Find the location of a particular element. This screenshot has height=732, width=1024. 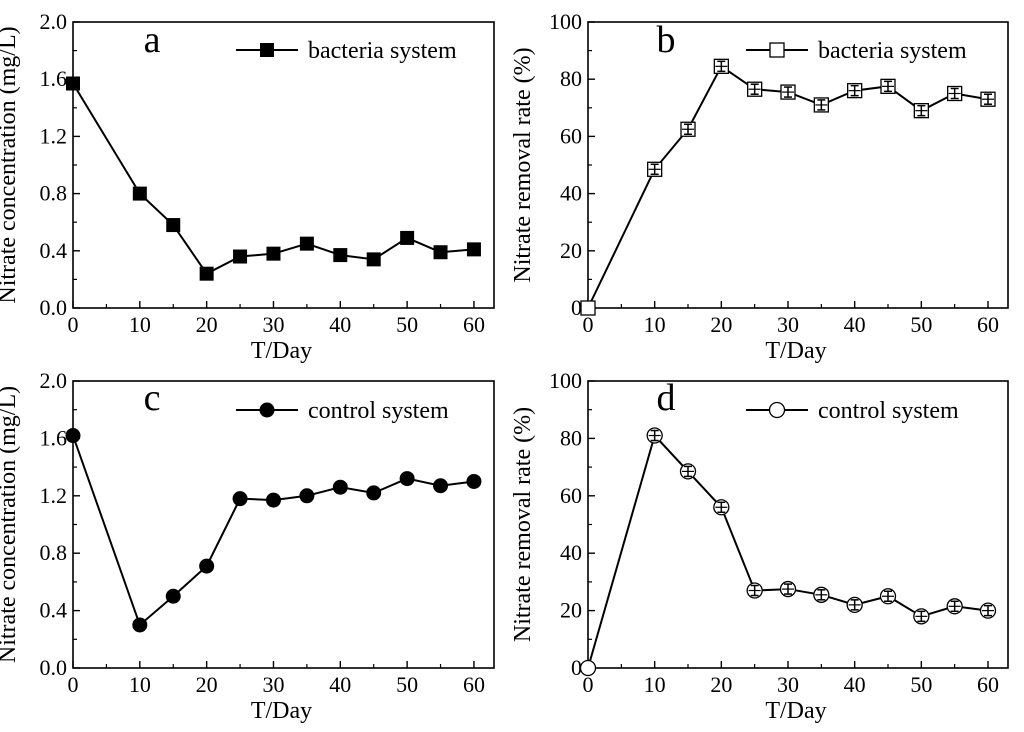

panel-letter: d is located at coordinates (666, 398).